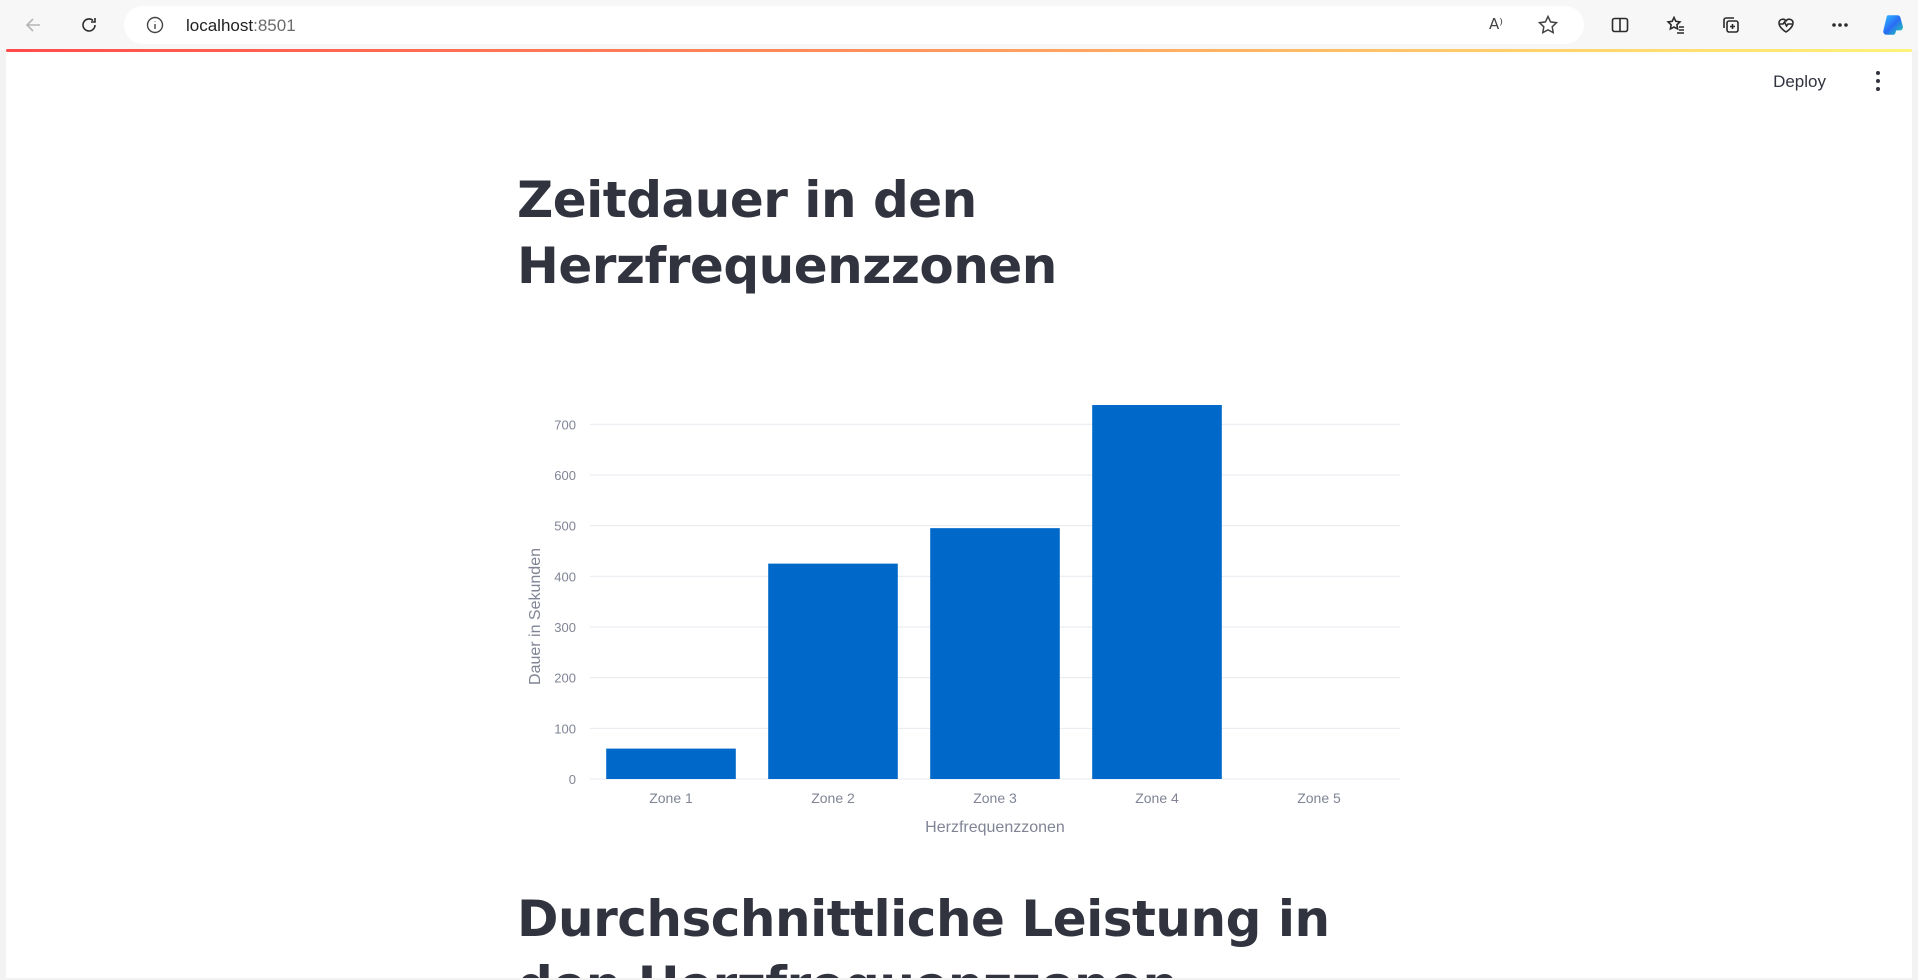 The height and width of the screenshot is (980, 1918). I want to click on deploy-button: Deploy, so click(1799, 81).